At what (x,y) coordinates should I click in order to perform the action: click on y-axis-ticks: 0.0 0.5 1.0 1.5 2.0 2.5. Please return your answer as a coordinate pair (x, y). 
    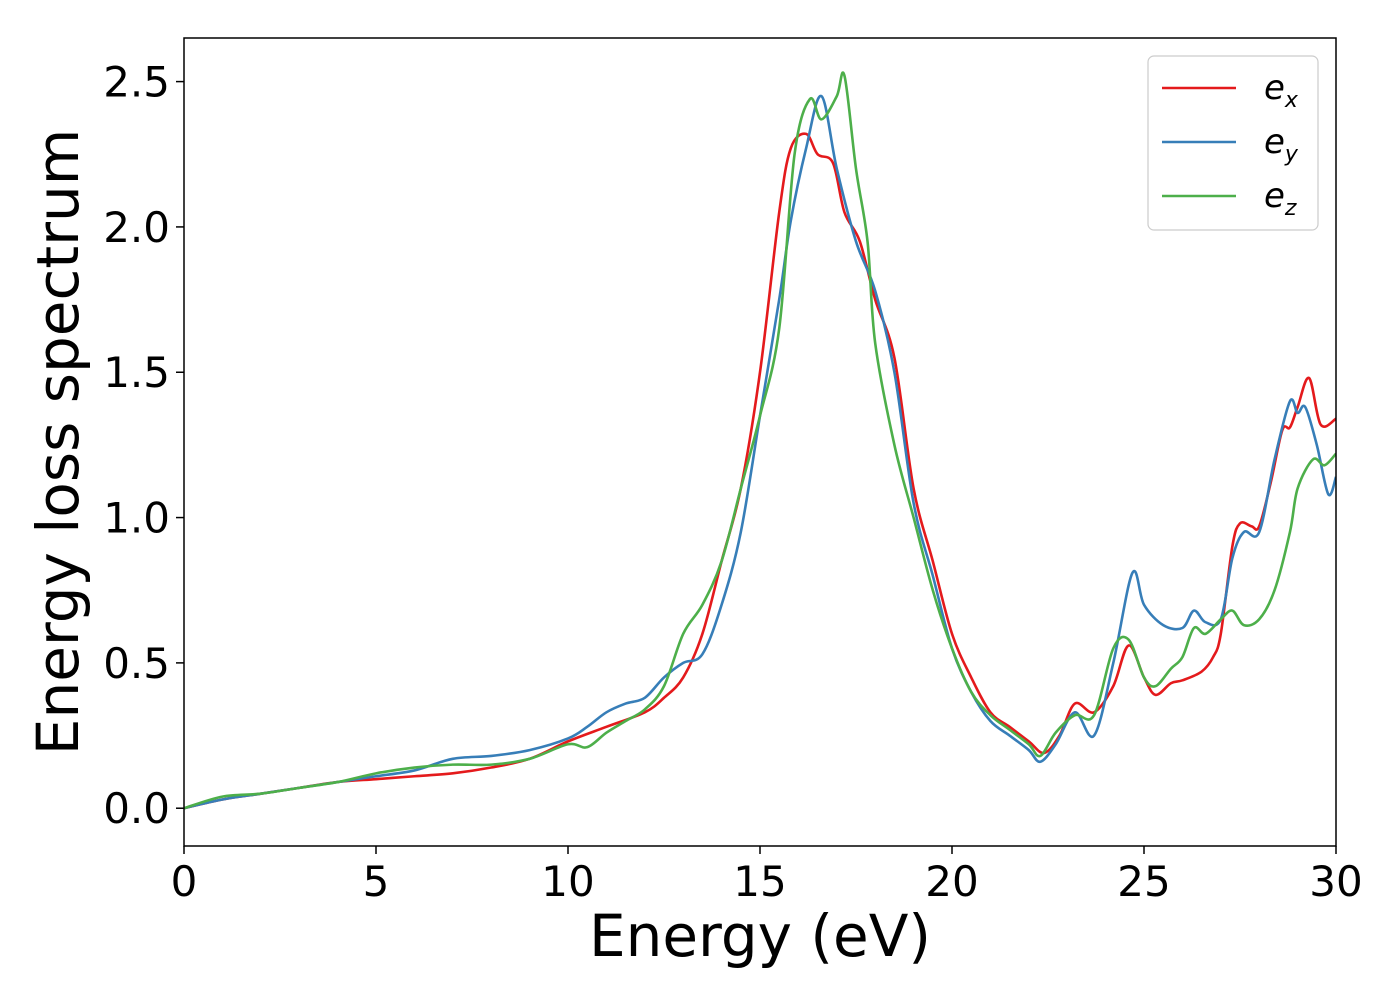
    Looking at the image, I should click on (143, 445).